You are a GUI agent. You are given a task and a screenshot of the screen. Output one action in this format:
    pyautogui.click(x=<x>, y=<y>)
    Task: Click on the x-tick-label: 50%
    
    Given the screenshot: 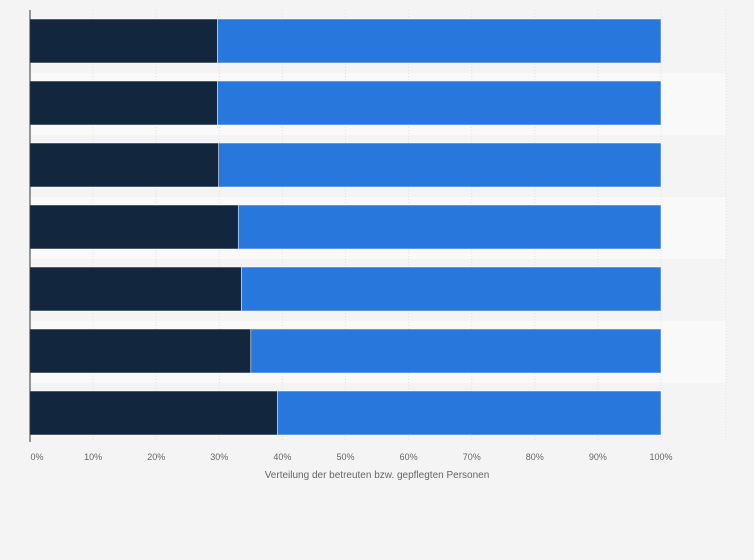 What is the action you would take?
    pyautogui.click(x=345, y=457)
    